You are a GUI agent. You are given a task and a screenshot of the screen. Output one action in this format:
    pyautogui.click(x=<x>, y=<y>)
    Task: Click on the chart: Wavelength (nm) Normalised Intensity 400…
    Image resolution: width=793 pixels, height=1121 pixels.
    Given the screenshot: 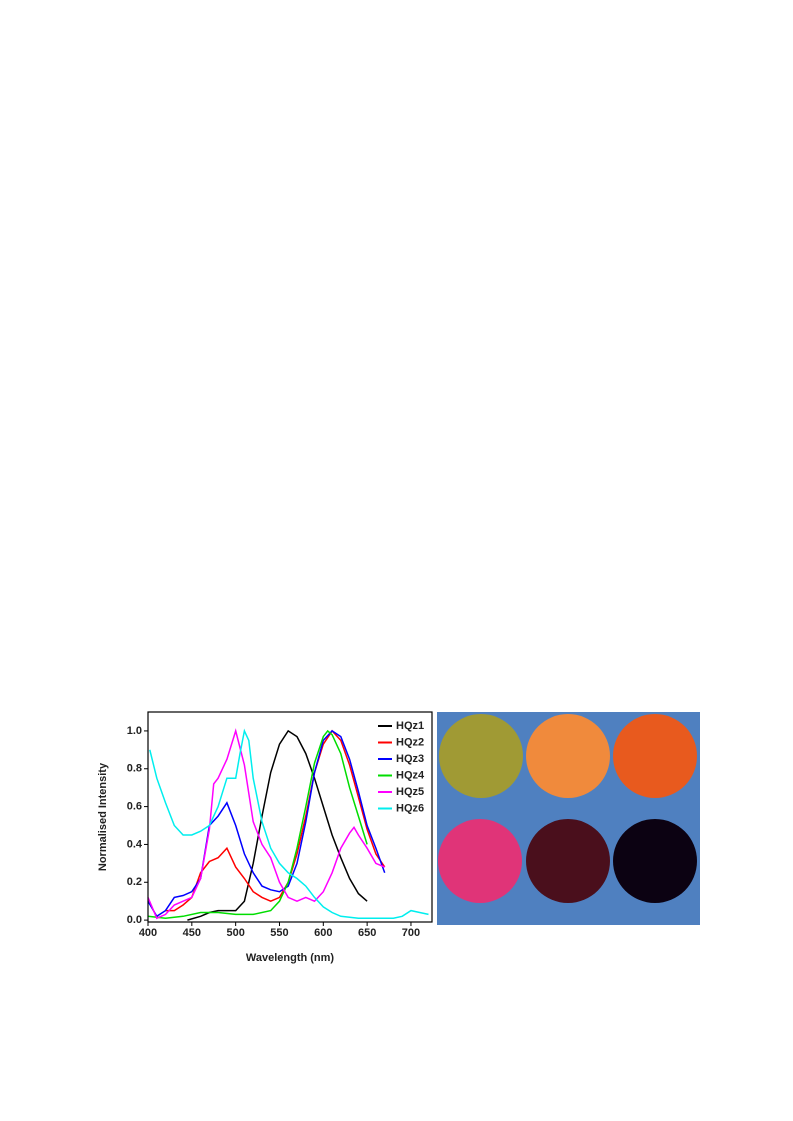 What is the action you would take?
    pyautogui.click(x=265, y=837)
    